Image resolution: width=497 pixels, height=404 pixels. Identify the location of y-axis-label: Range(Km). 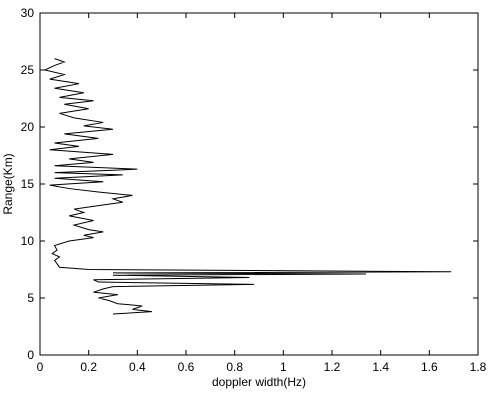
(8, 183).